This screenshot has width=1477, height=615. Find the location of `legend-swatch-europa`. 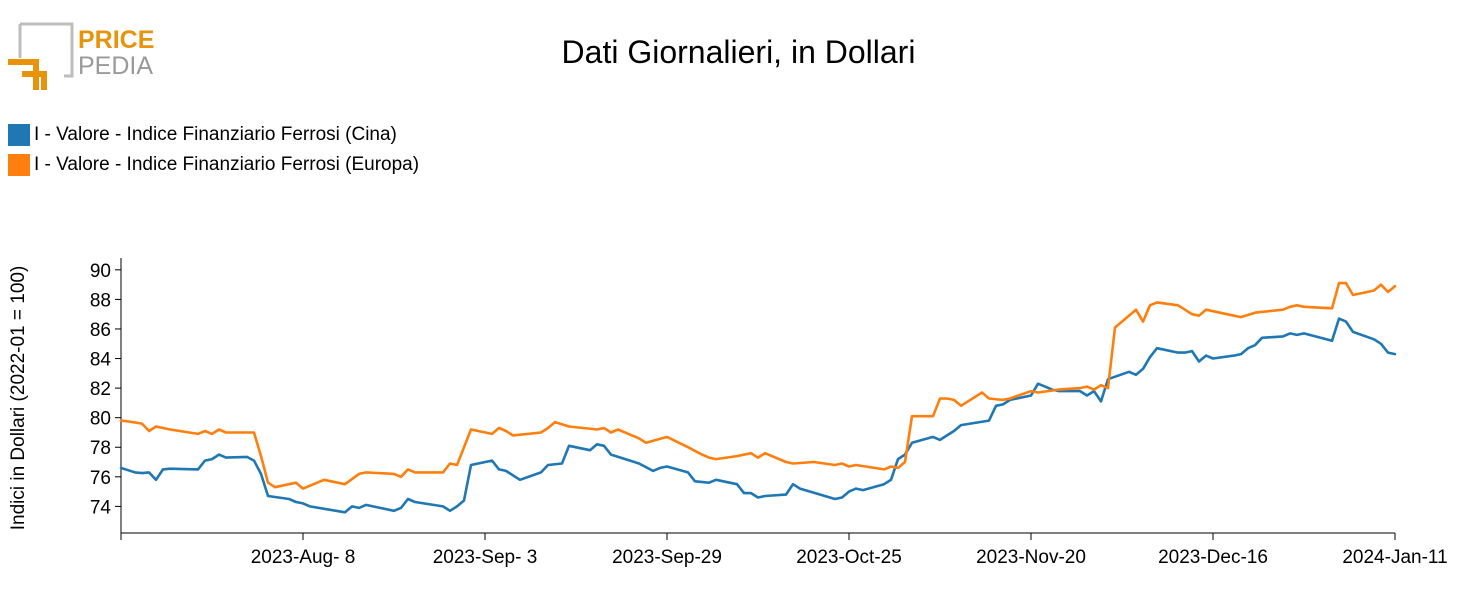

legend-swatch-europa is located at coordinates (19, 165).